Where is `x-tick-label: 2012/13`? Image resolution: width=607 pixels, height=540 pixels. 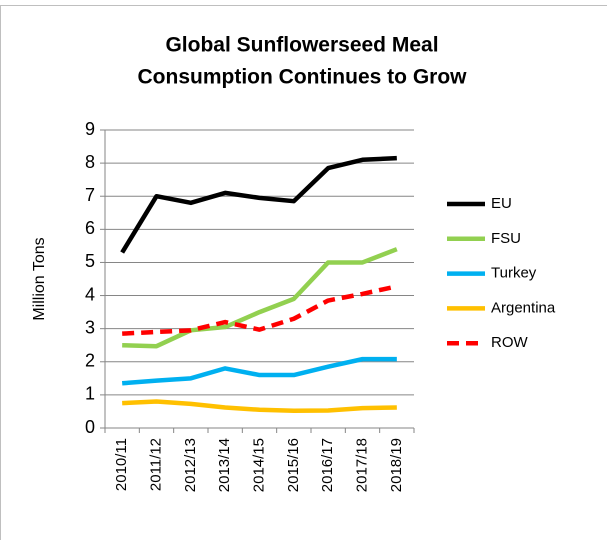 x-tick-label: 2012/13 is located at coordinates (190, 465).